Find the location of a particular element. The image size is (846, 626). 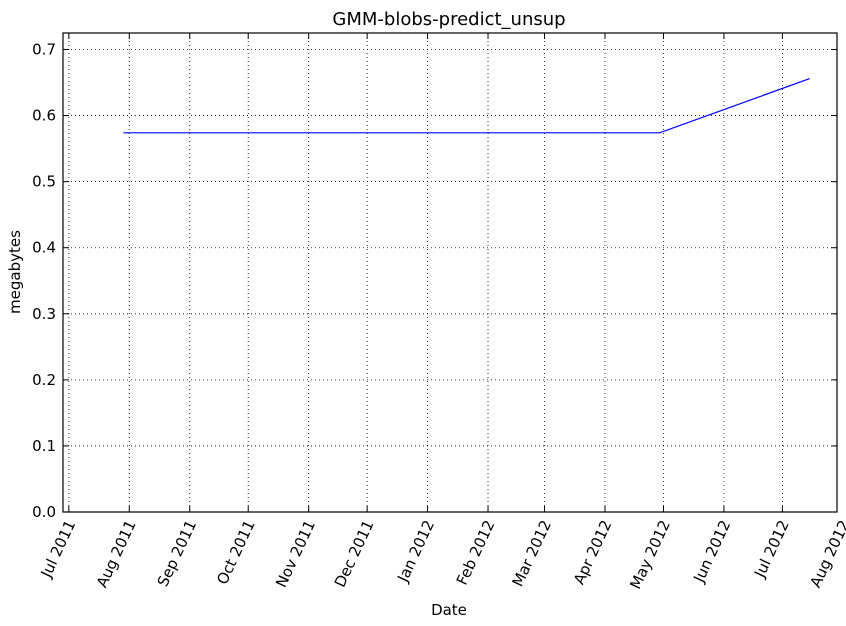

y-tick-label: 0.3 is located at coordinates (44, 314).